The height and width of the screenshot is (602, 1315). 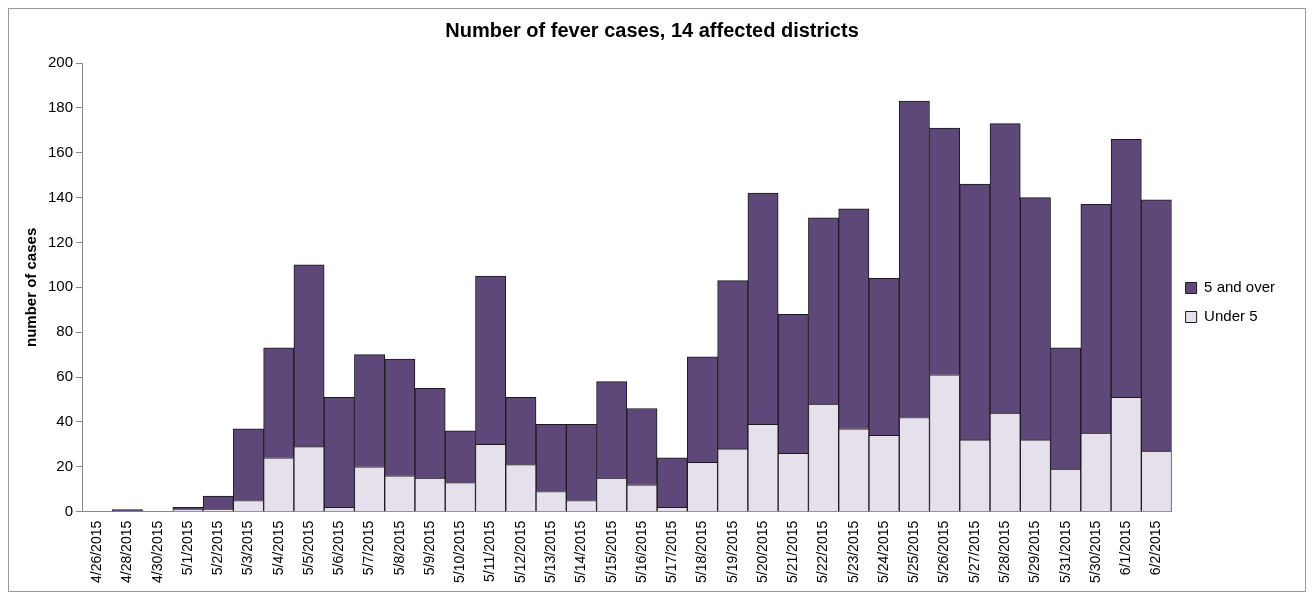 What do you see at coordinates (338, 548) in the screenshot?
I see `x-tick-label: 5/6/2015` at bounding box center [338, 548].